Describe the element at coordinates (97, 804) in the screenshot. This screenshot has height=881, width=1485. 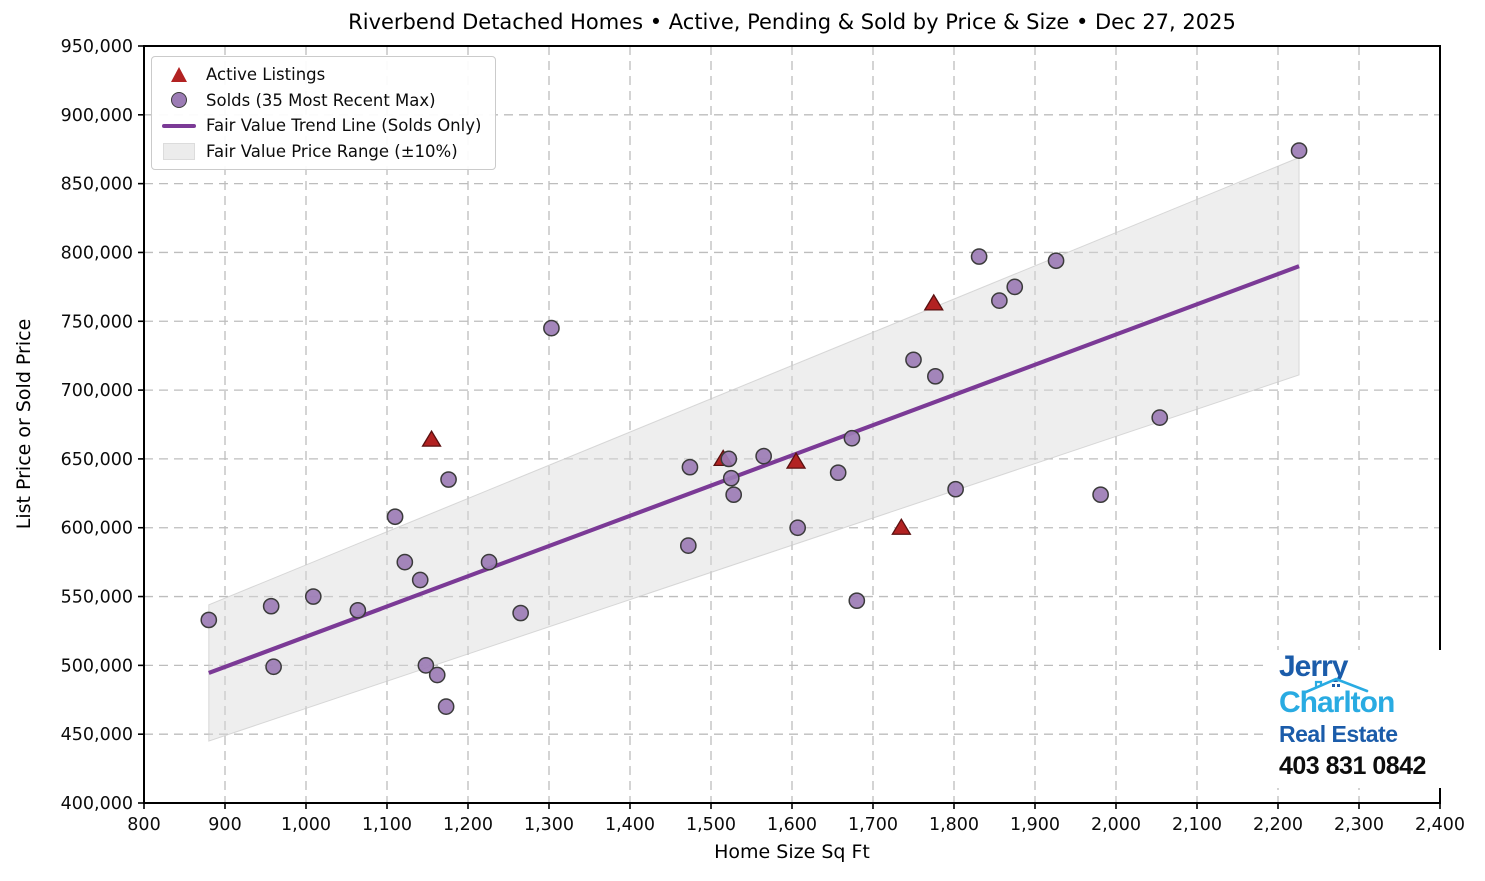
I see `y-tick-label: 400,000` at that location.